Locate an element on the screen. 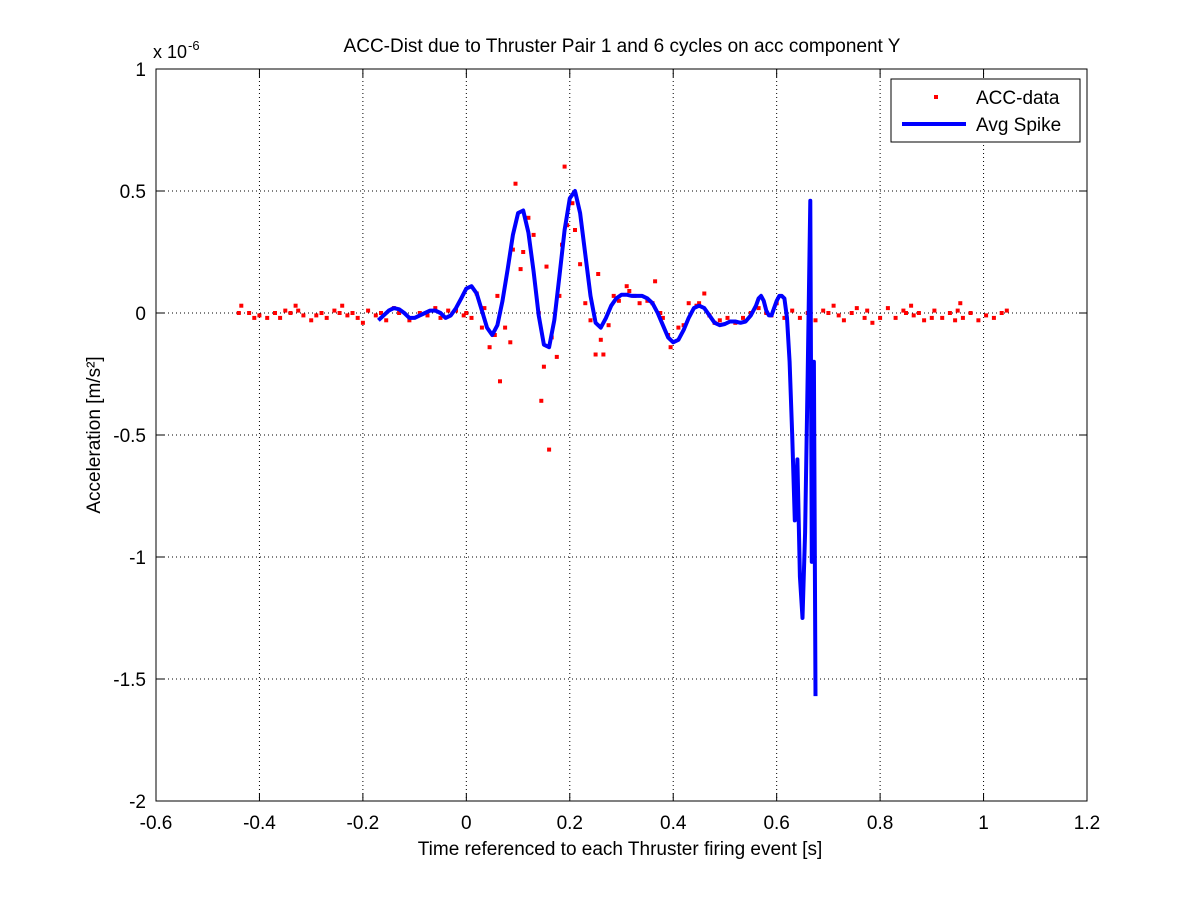  y-axis-label: Acceleration [m/s²] is located at coordinates (94, 434).